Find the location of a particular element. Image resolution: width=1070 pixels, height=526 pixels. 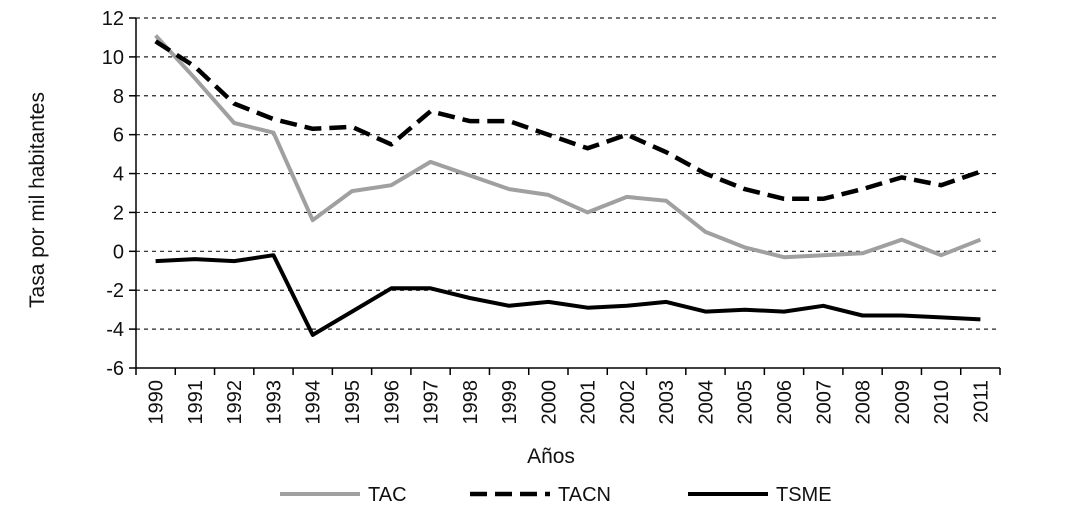

y-axis-title: Tasa por mil habitantes is located at coordinates (37, 200).